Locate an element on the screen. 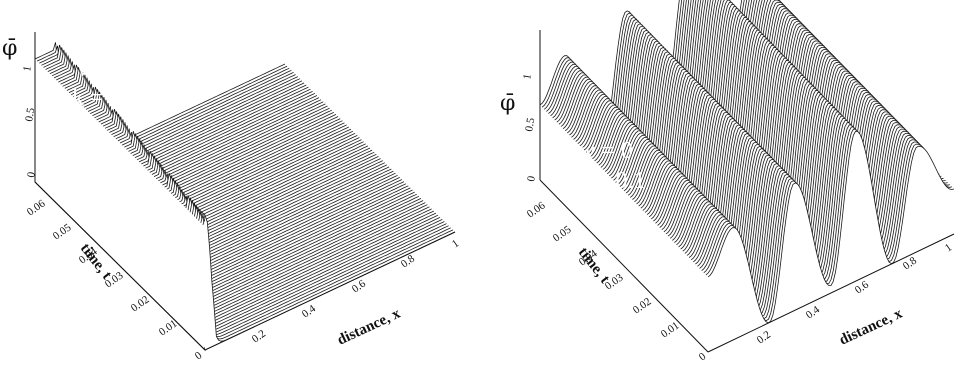 The image size is (957, 366). annotation-line: w = 10 is located at coordinates (110, 69).